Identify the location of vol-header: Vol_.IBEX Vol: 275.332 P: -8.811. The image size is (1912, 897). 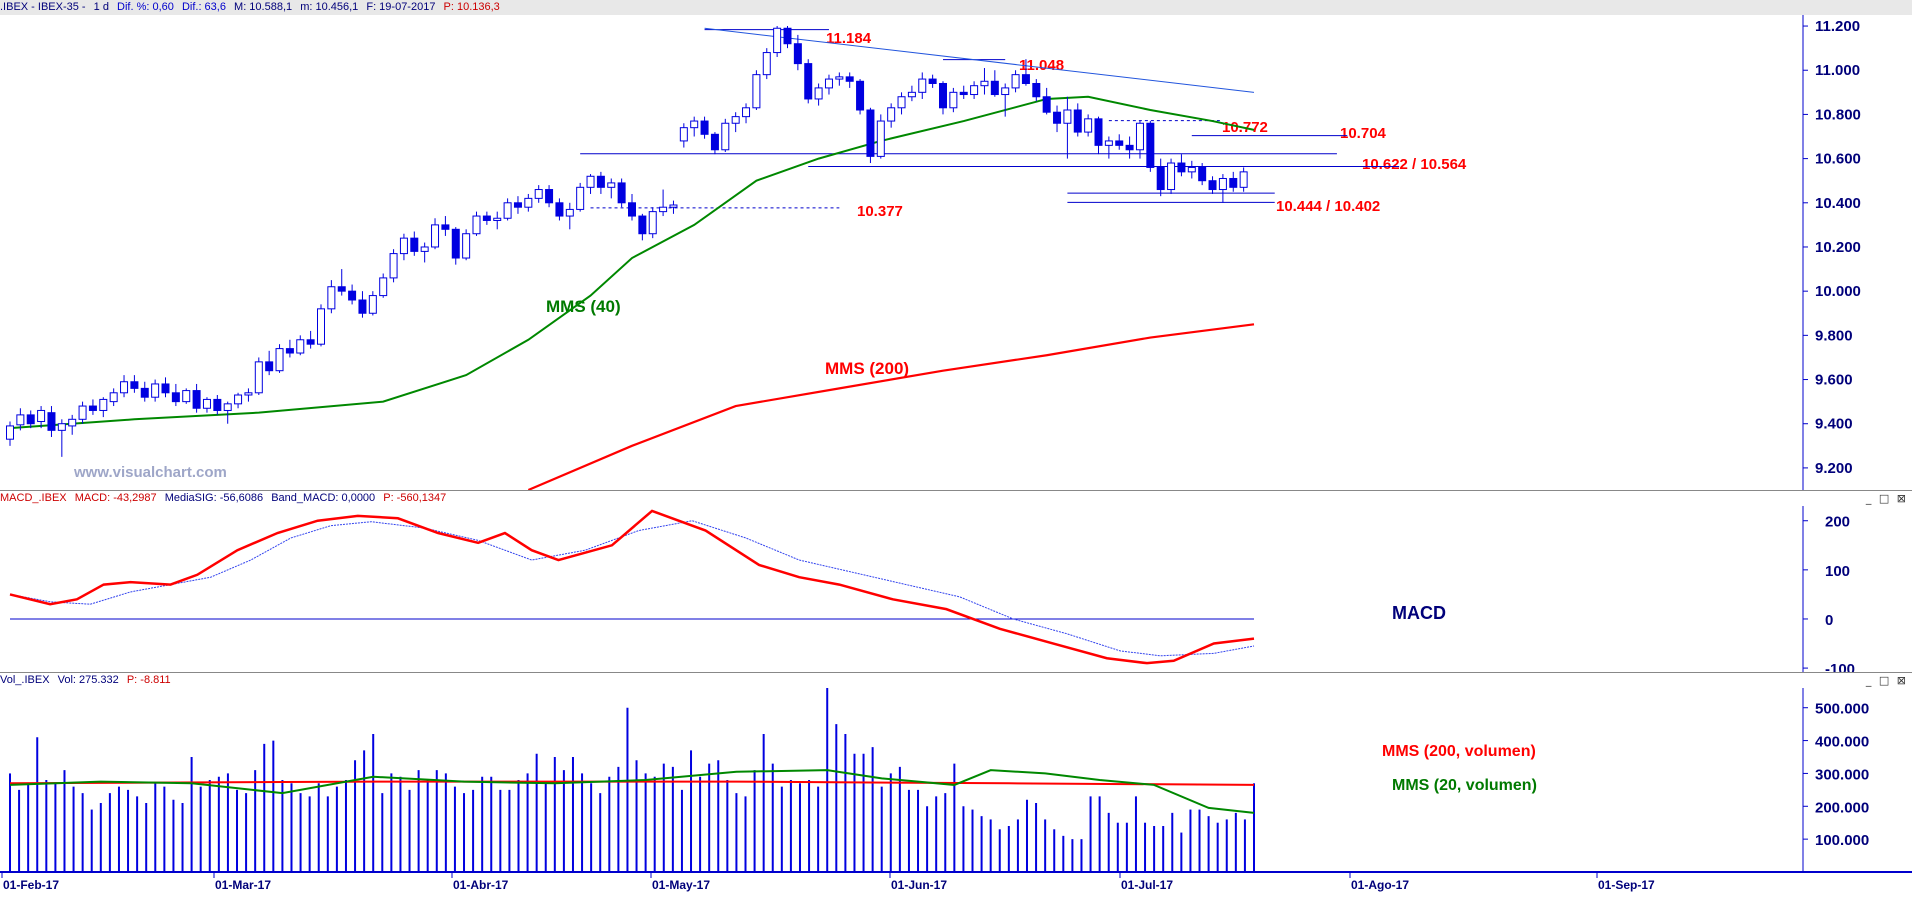
(956, 680).